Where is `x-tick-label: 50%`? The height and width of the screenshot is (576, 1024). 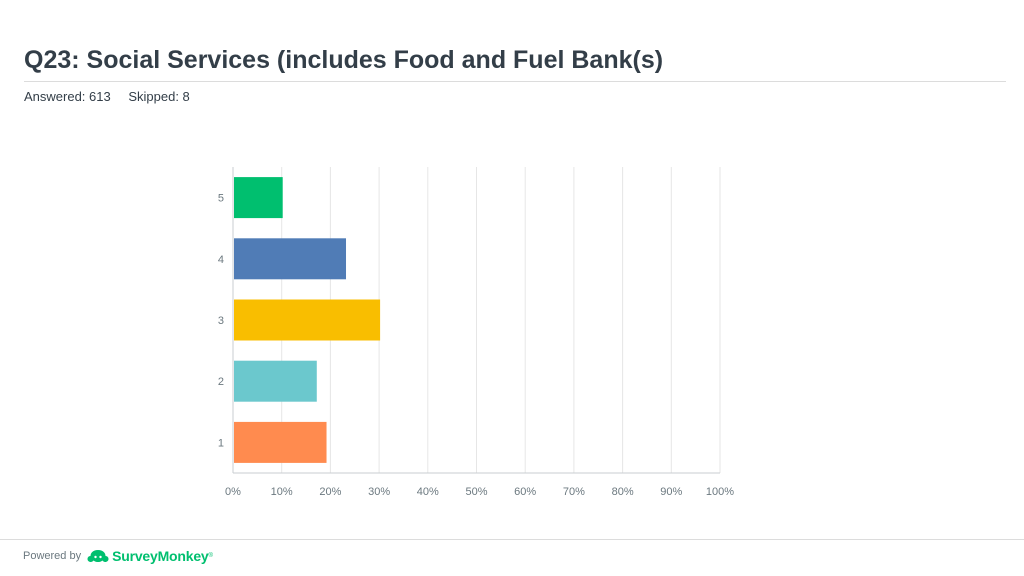
x-tick-label: 50% is located at coordinates (476, 492).